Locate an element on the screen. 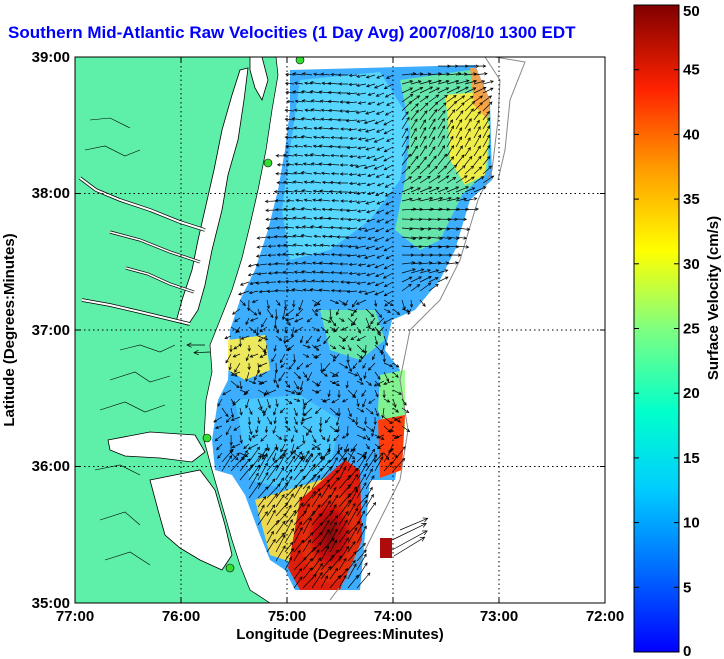 This screenshot has height=659, width=724. colorbar-tick-label: 45 is located at coordinates (691, 70).